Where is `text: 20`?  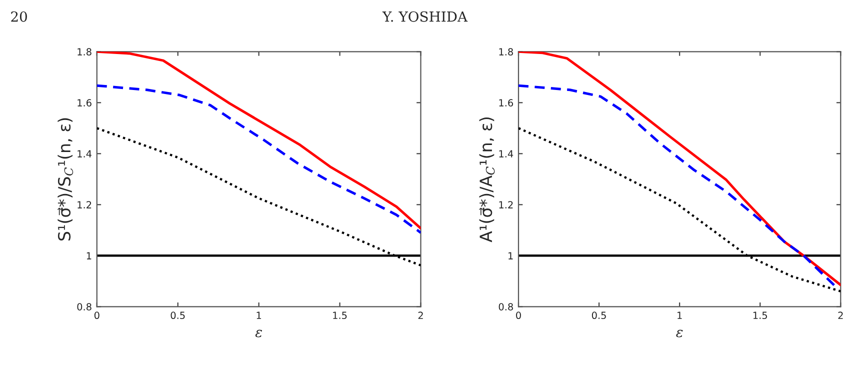
text: 20 is located at coordinates (19, 16).